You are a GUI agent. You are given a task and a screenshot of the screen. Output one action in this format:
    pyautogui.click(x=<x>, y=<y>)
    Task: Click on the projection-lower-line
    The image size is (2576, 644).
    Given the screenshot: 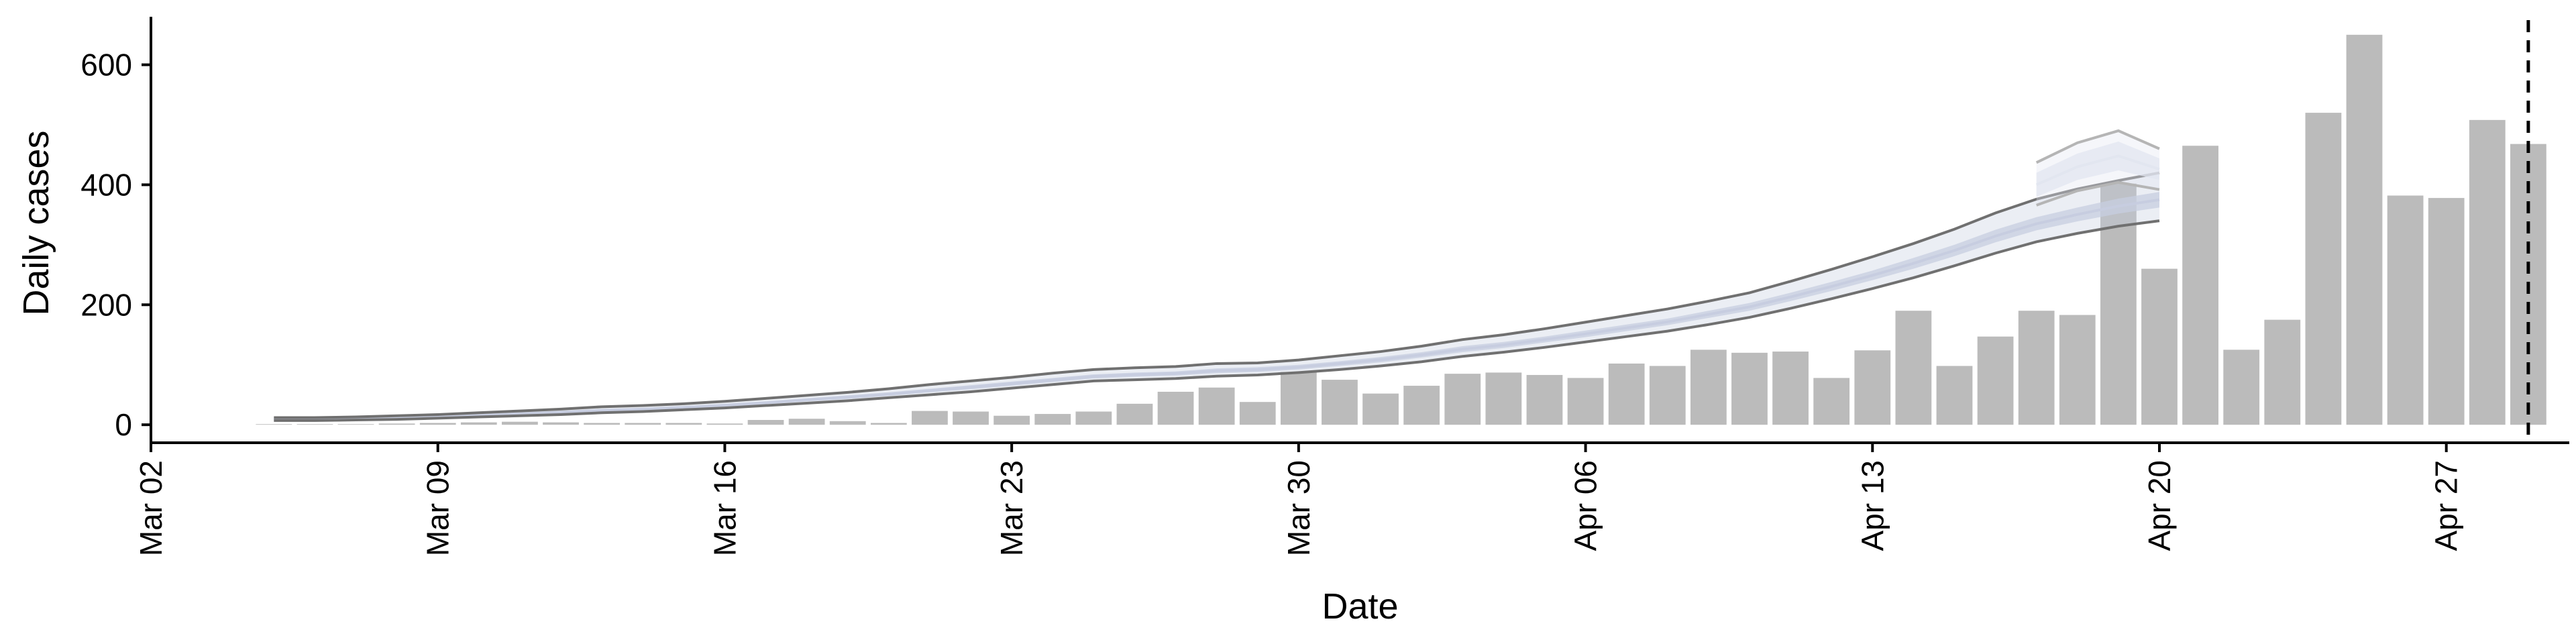 What is the action you would take?
    pyautogui.click(x=2098, y=193)
    